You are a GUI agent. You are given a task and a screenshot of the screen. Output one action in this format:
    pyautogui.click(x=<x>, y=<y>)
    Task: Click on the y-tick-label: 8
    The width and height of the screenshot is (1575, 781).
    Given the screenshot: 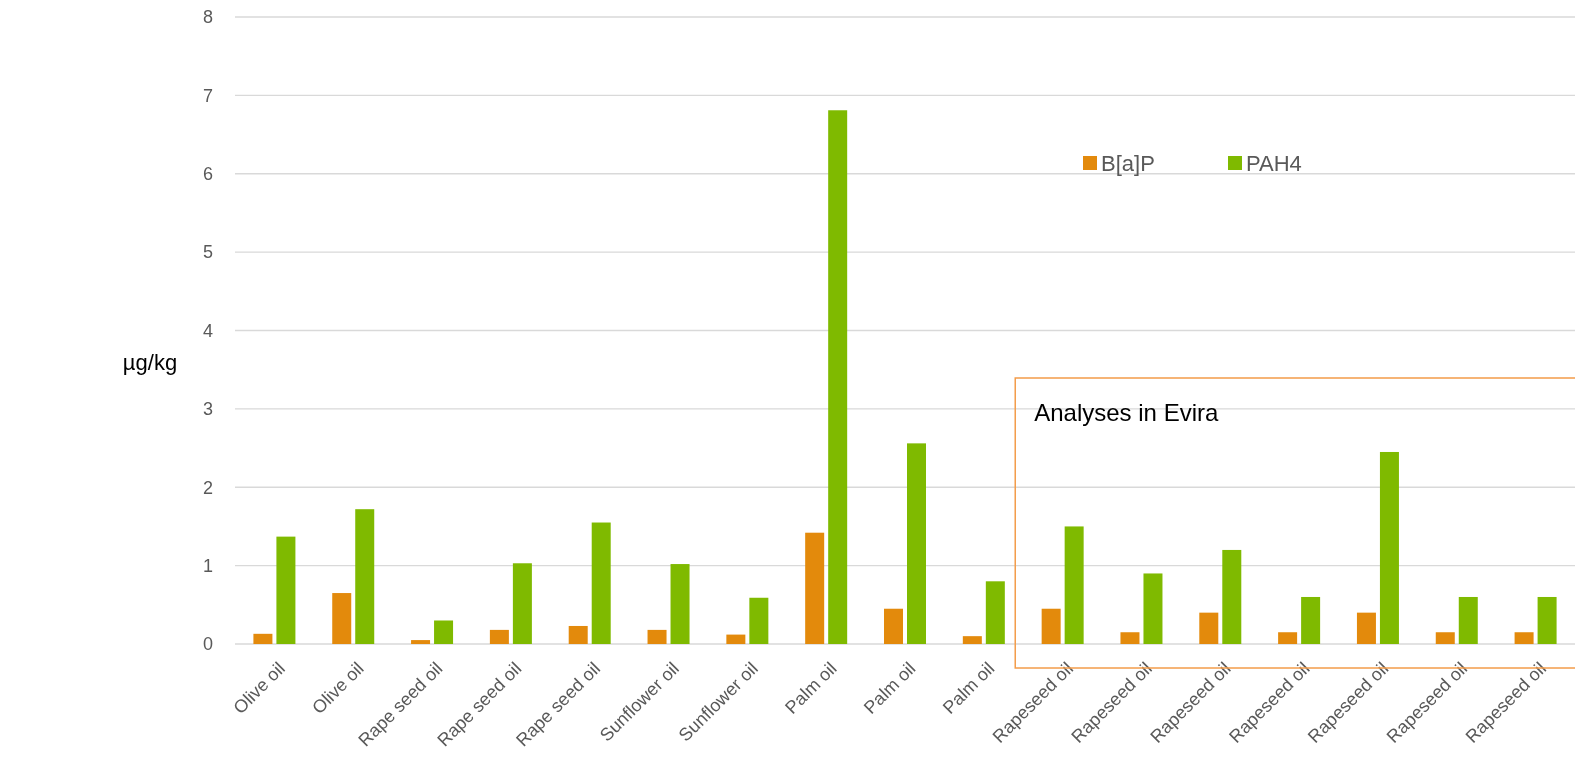 What is the action you would take?
    pyautogui.click(x=207, y=17)
    